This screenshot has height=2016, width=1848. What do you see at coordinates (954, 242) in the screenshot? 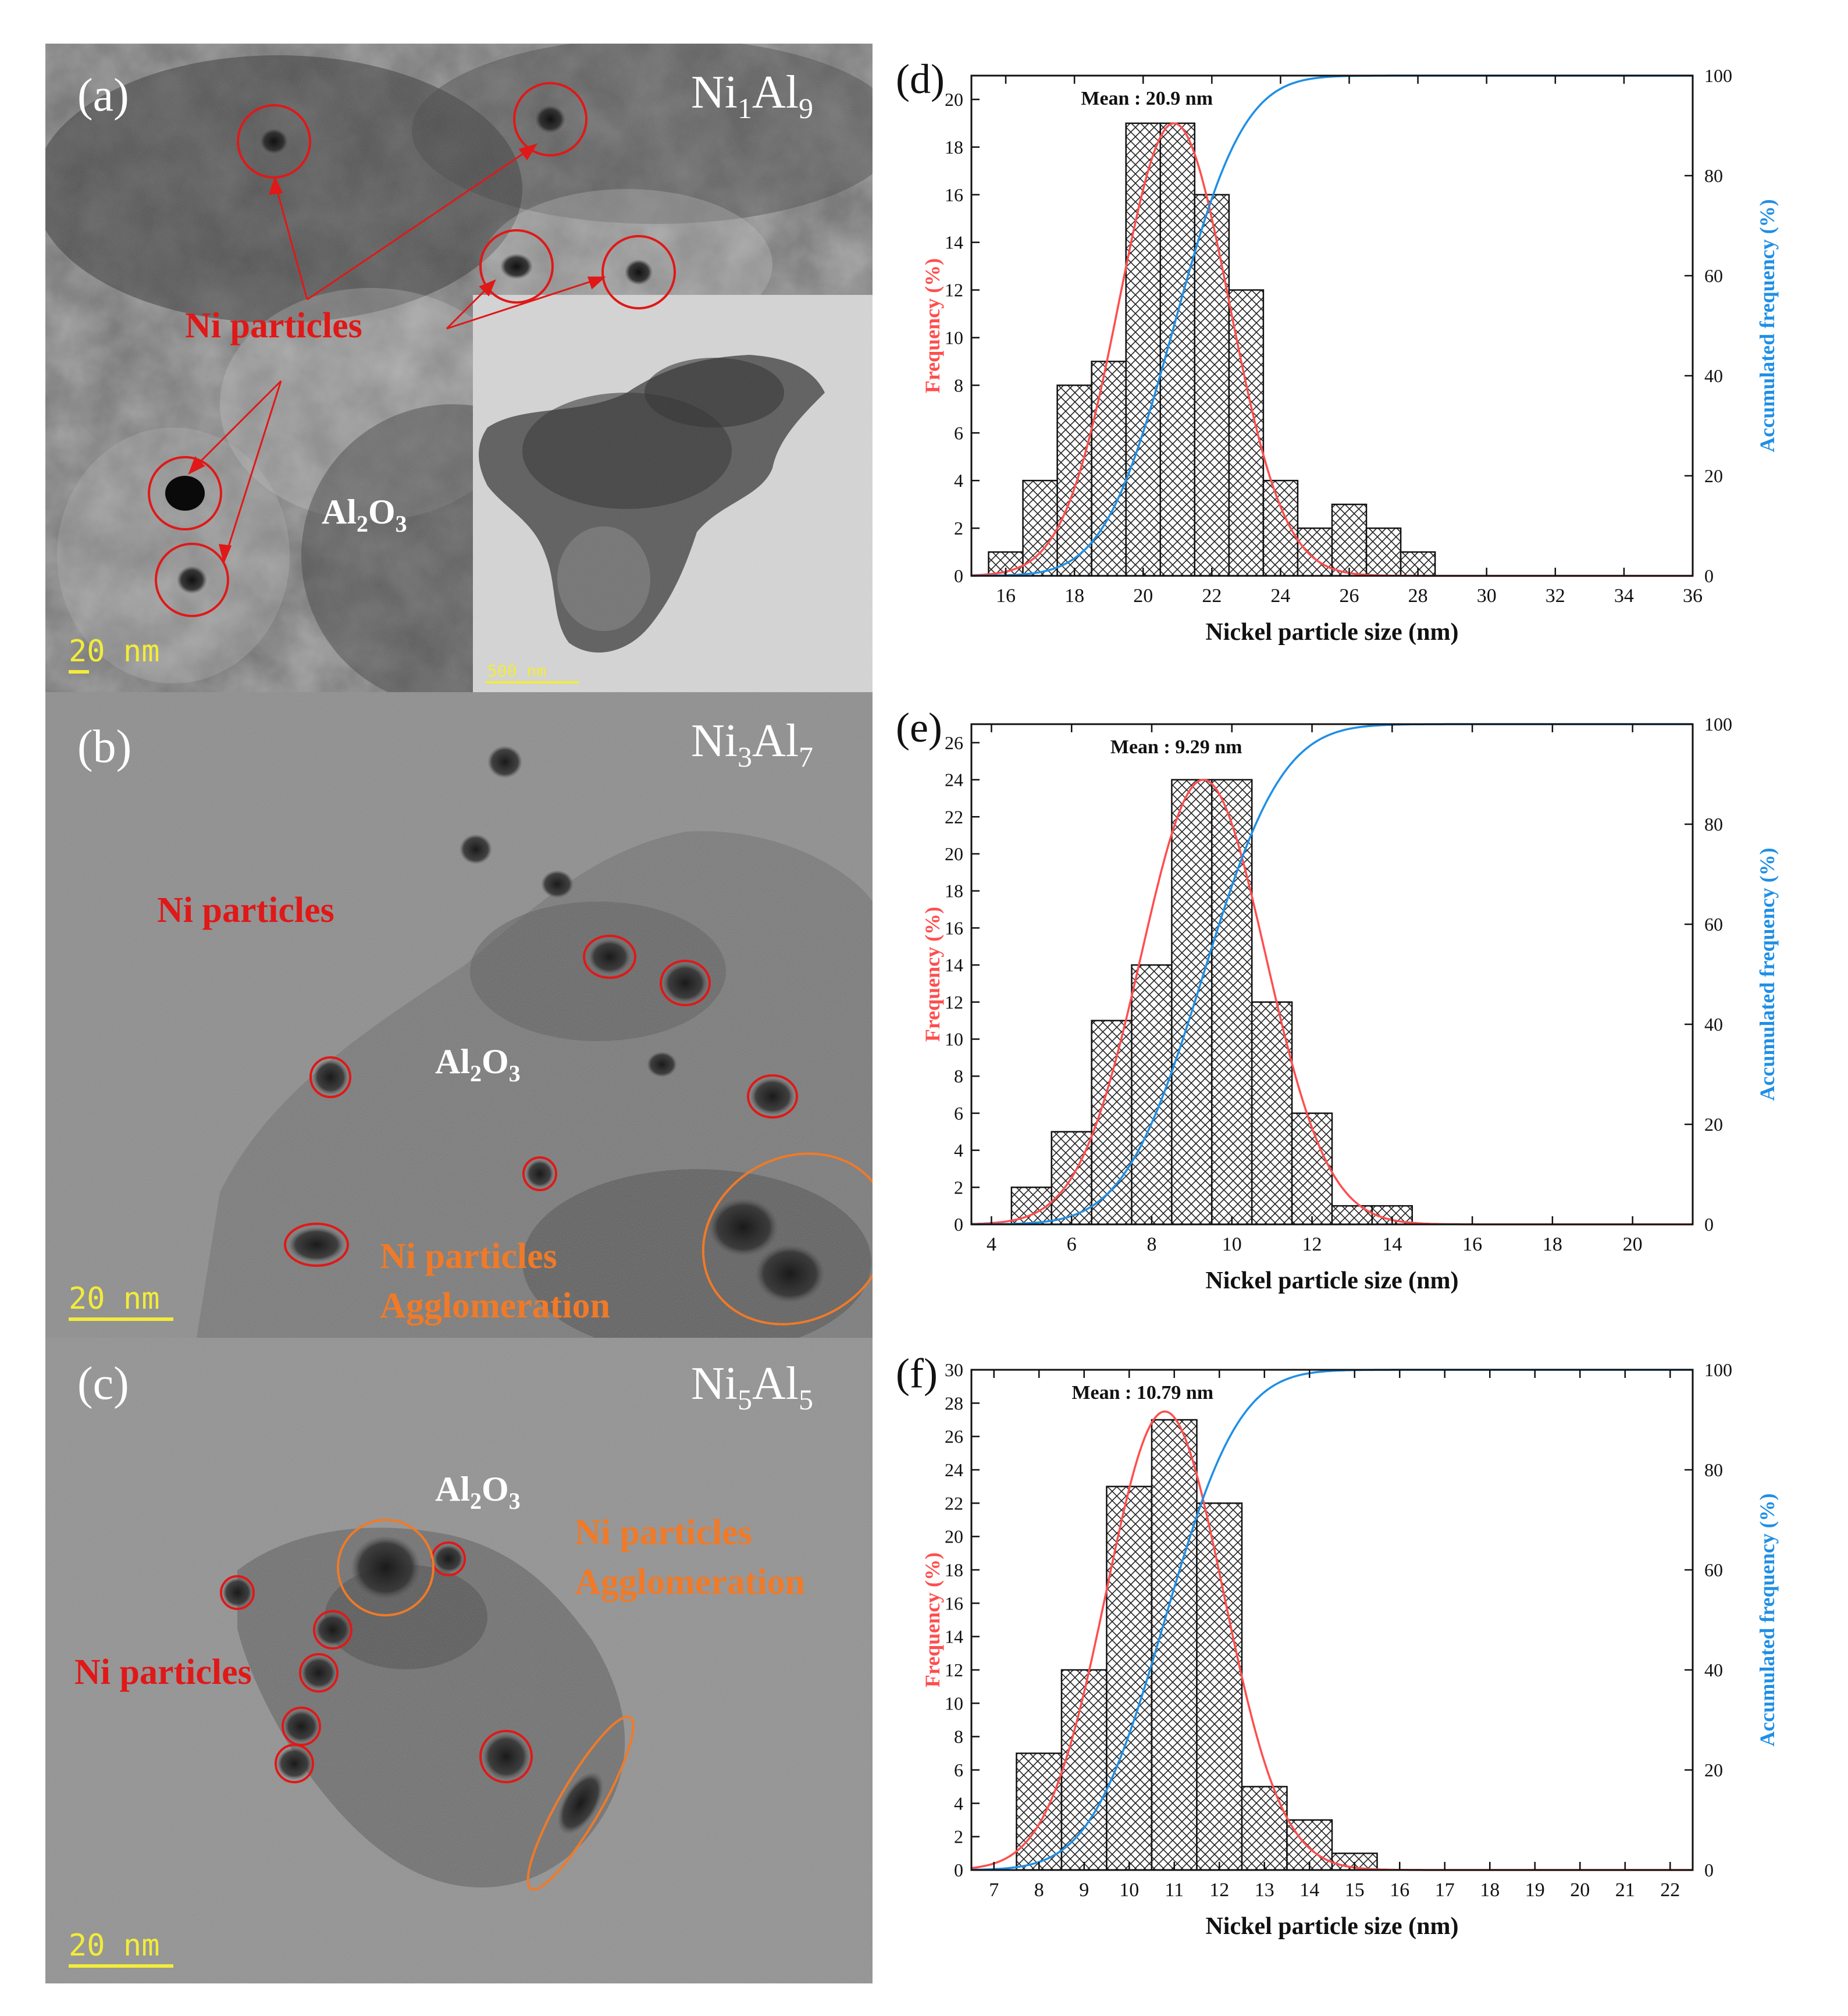
I see `y-left-tick-label-d-14: 14` at bounding box center [954, 242].